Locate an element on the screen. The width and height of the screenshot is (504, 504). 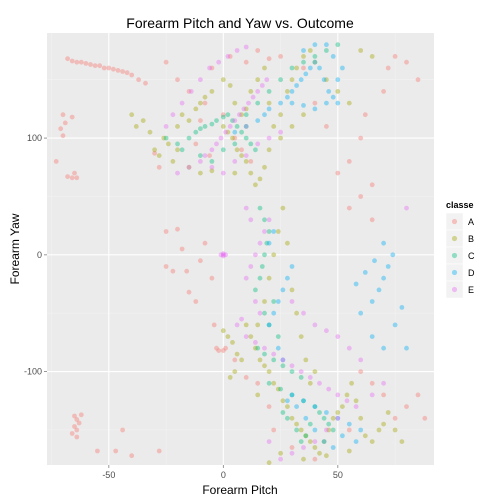
legend-item-D: D is located at coordinates (460, 272).